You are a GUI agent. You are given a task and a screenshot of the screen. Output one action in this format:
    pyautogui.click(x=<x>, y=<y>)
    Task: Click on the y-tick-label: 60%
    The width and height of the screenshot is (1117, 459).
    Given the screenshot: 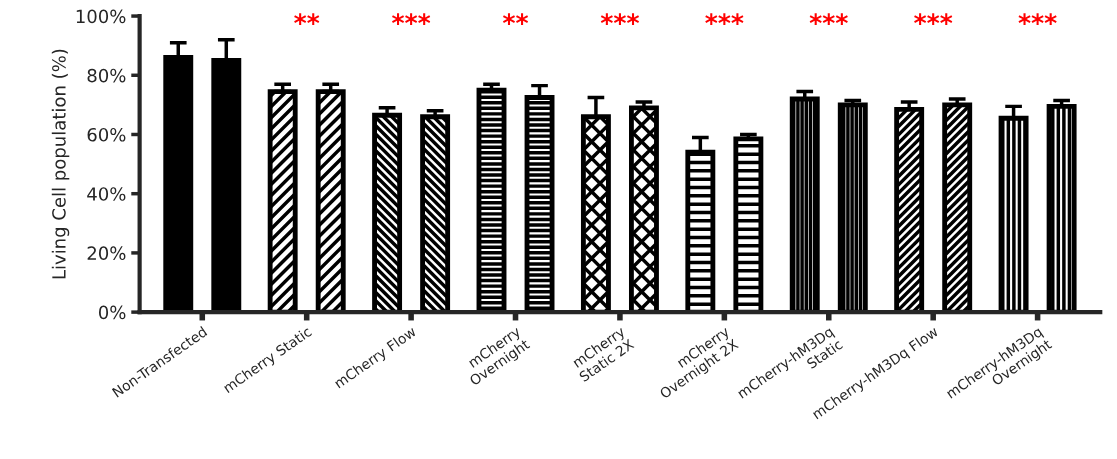 What is the action you would take?
    pyautogui.click(x=106, y=134)
    